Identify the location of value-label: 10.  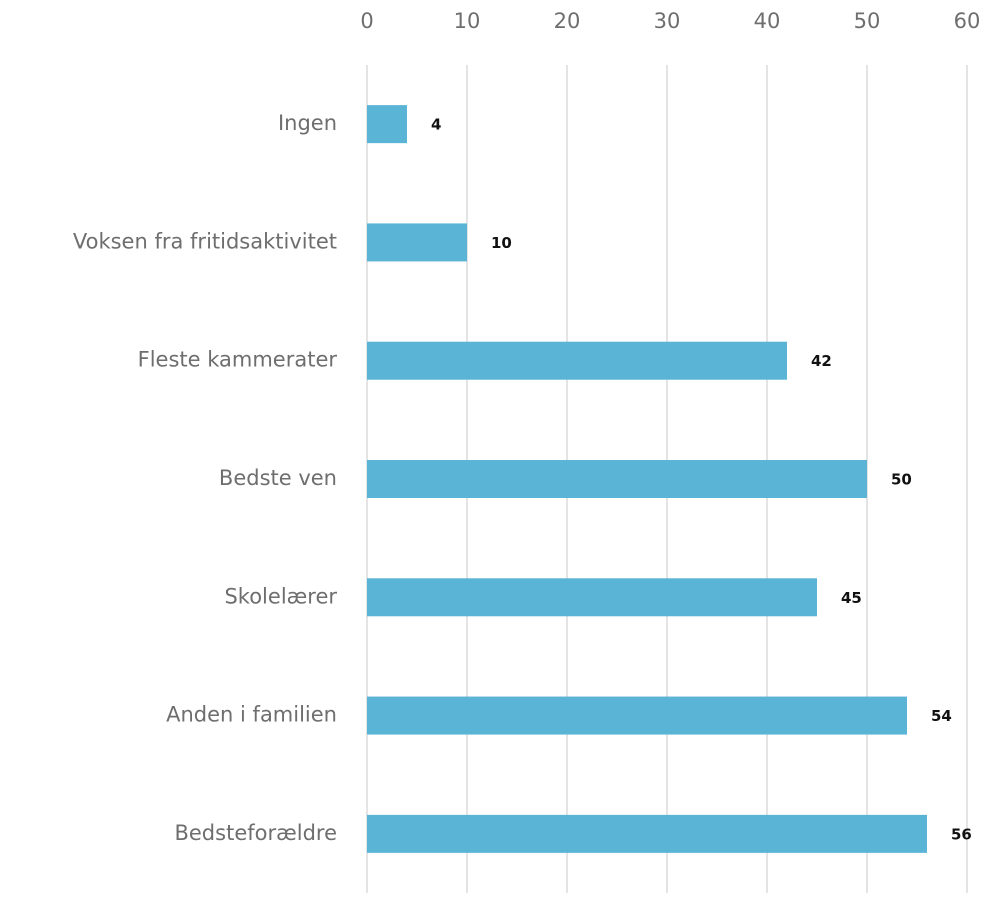
(501, 243).